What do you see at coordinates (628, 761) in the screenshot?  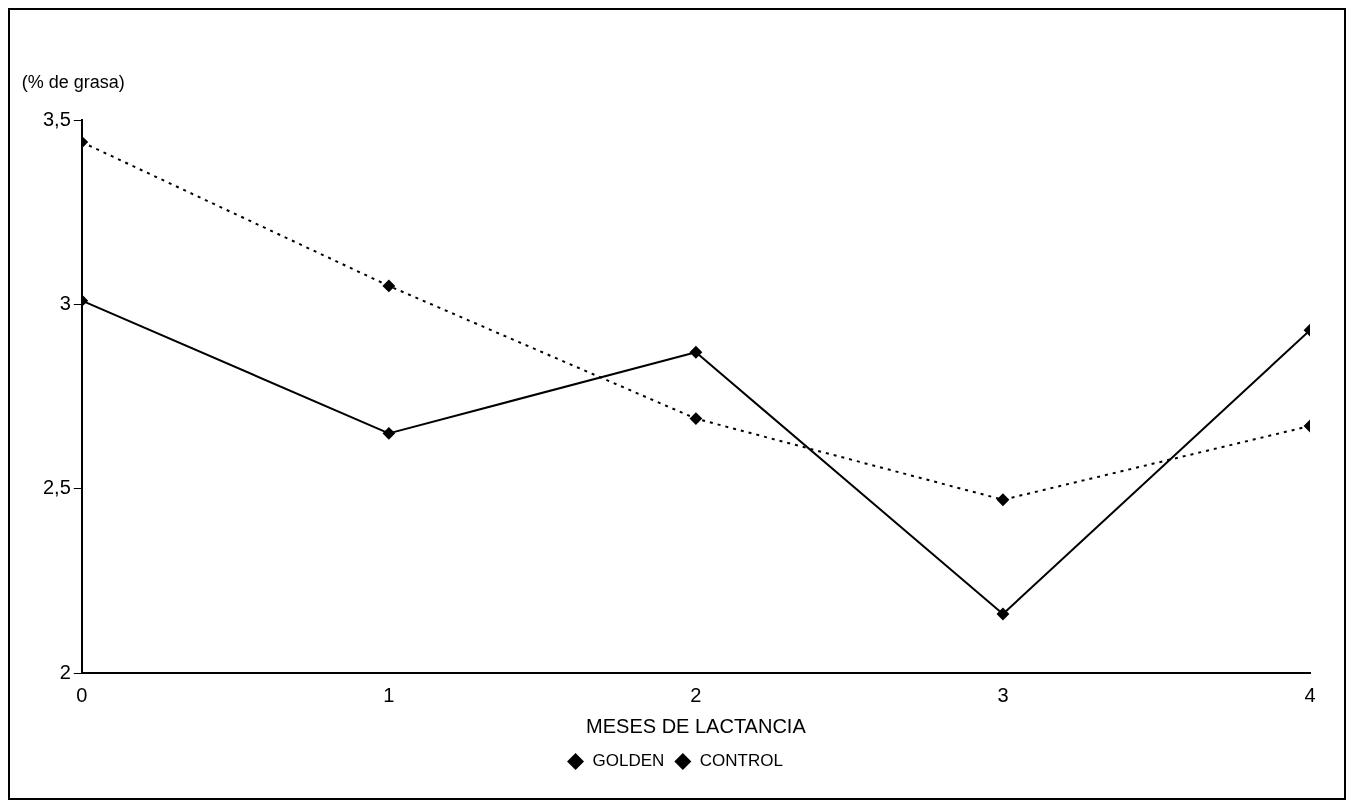 I see `legend-label: GOLDEN` at bounding box center [628, 761].